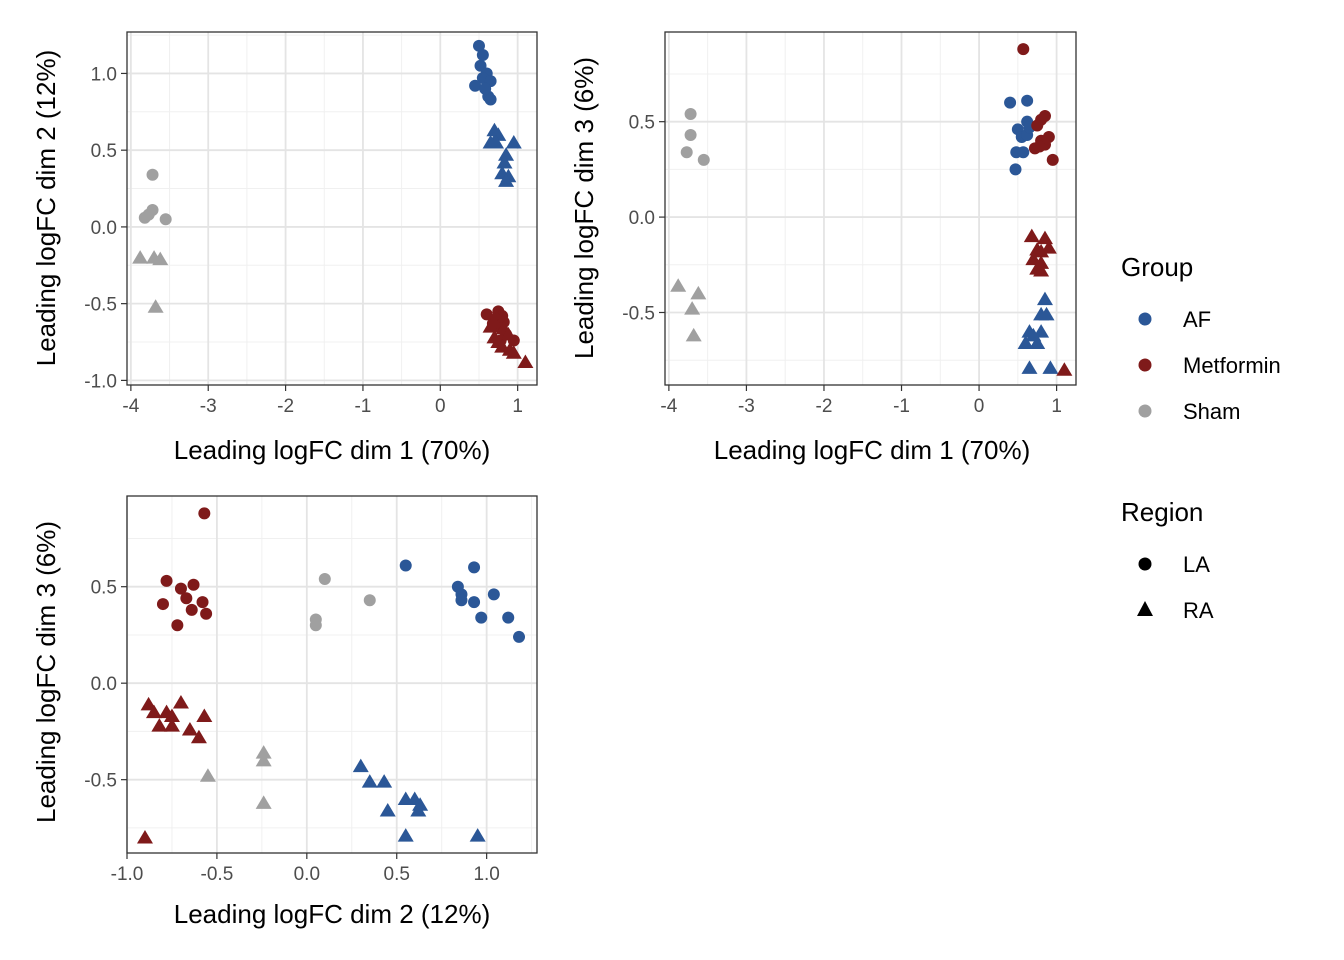  Describe the element at coordinates (46, 208) in the screenshot. I see `y-axis-title: Leading logFC dim 2 (12%)` at that location.